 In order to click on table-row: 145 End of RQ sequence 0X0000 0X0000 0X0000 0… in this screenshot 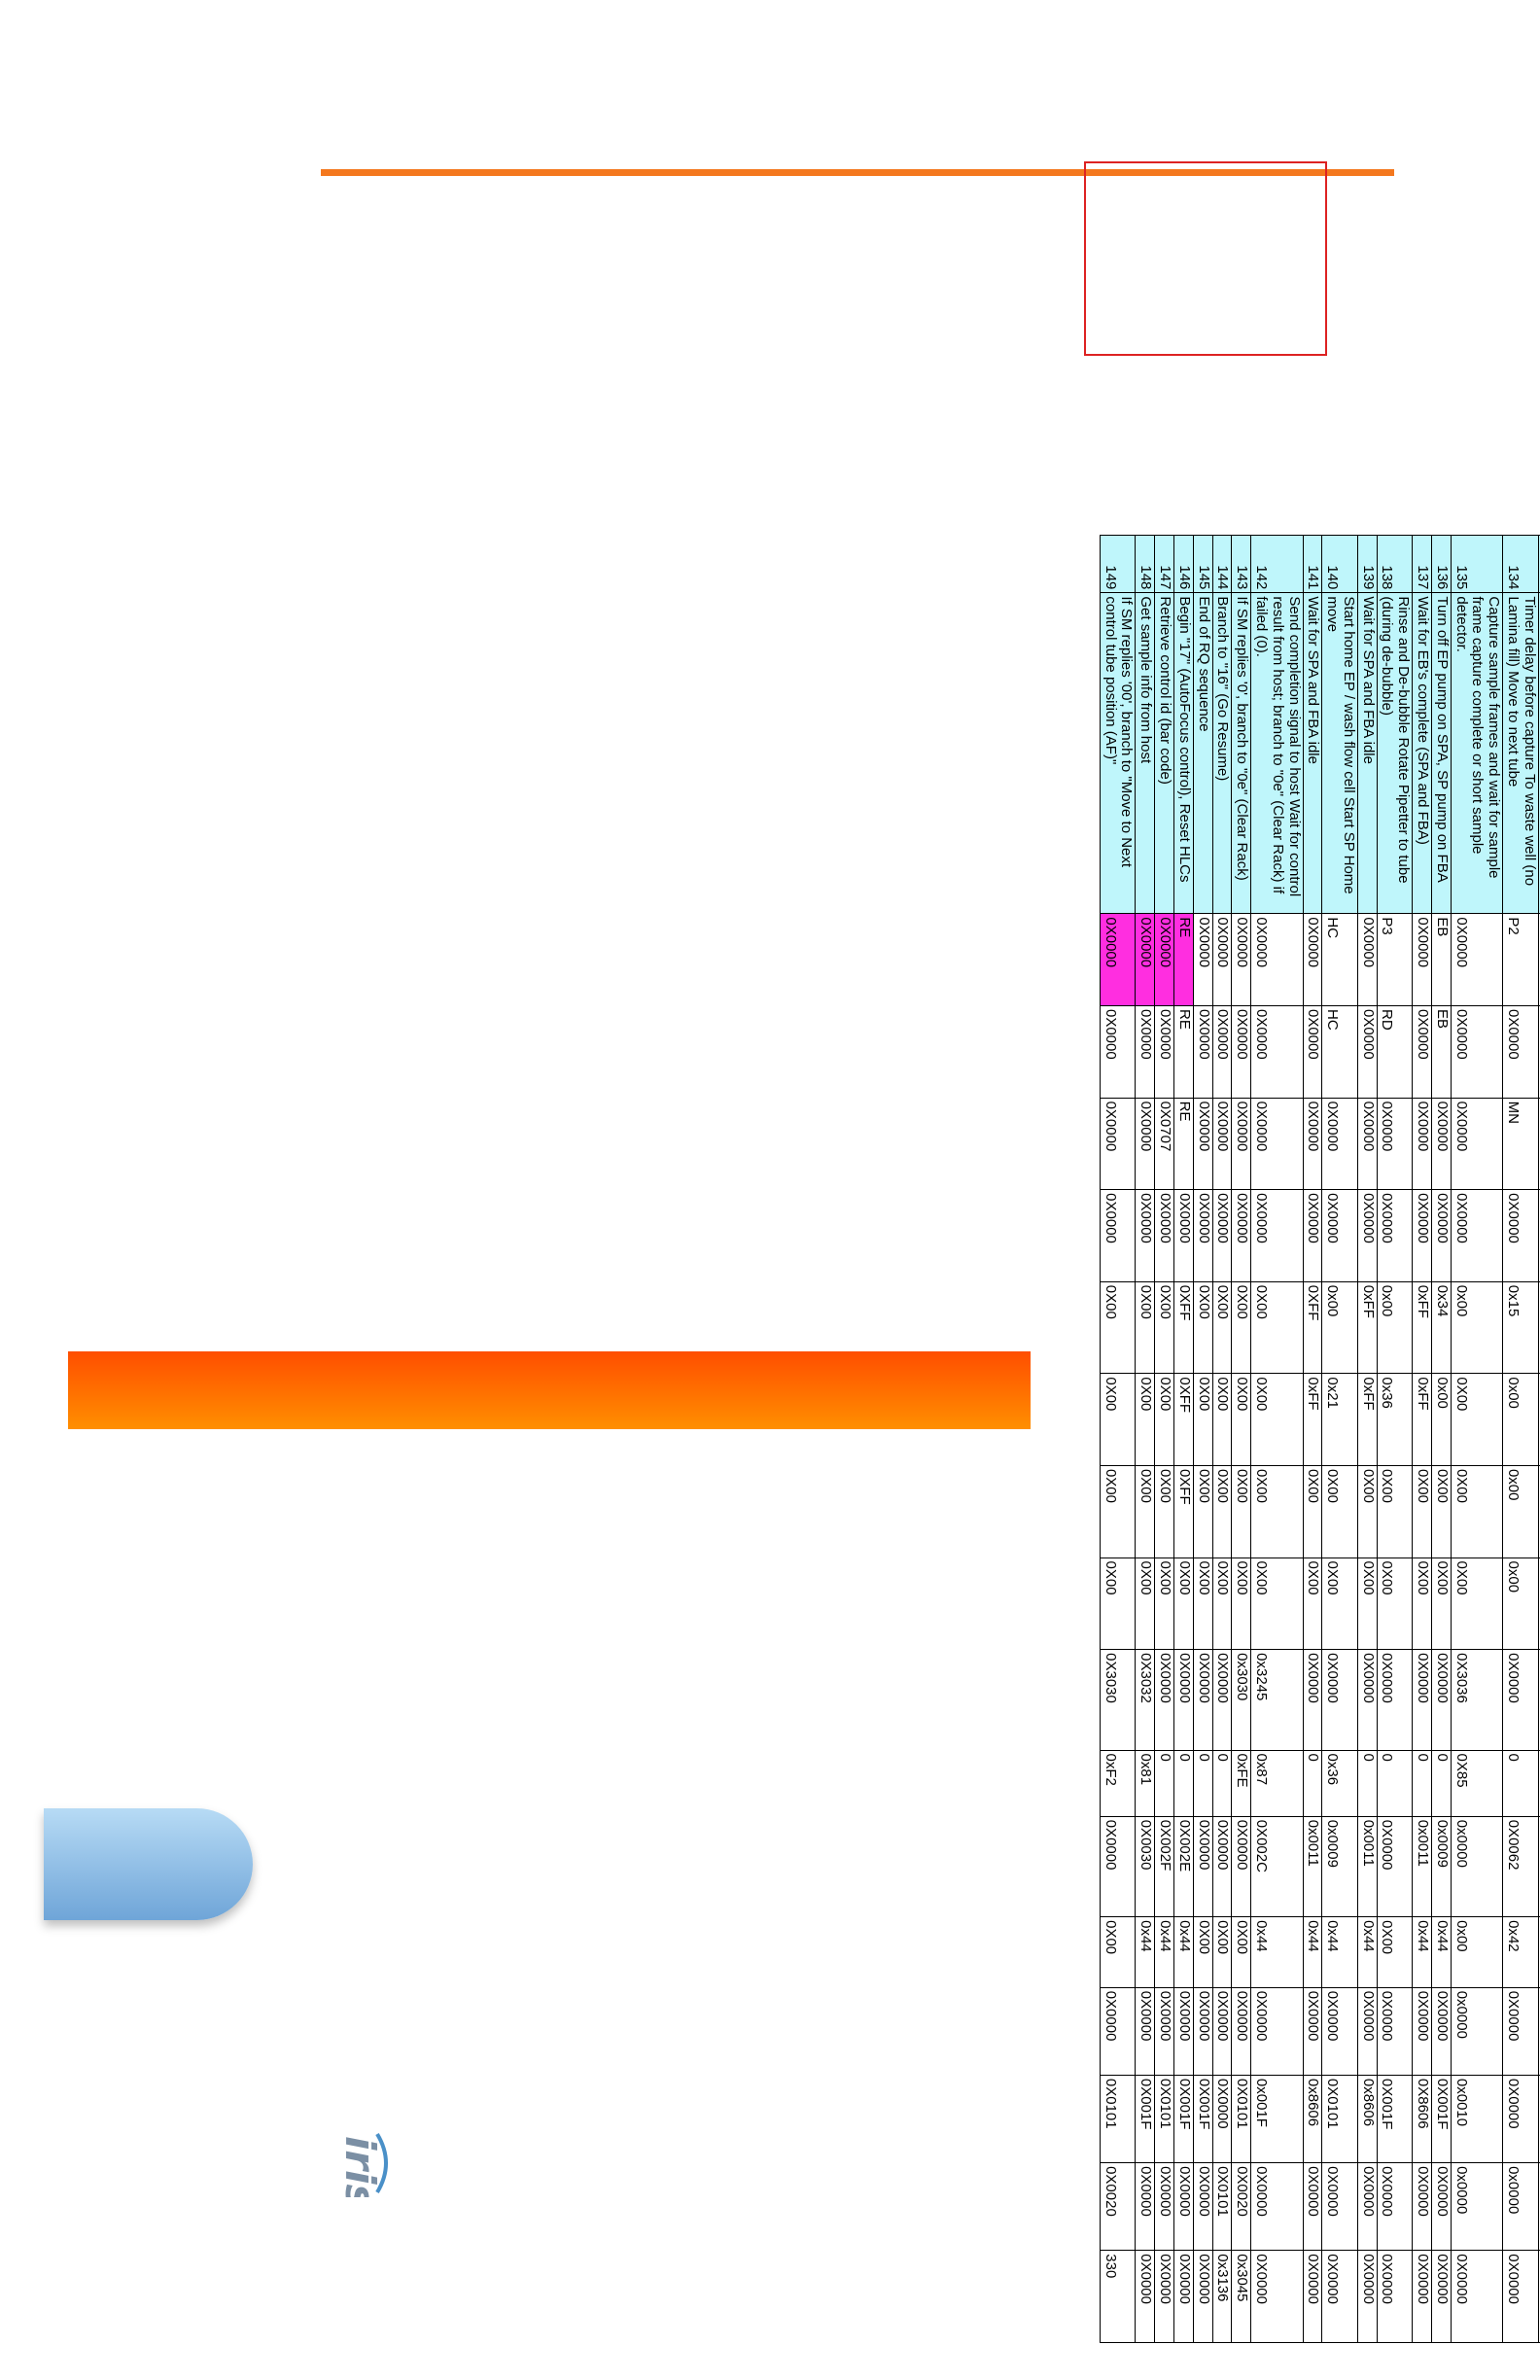, I will do `click(1203, 1439)`.